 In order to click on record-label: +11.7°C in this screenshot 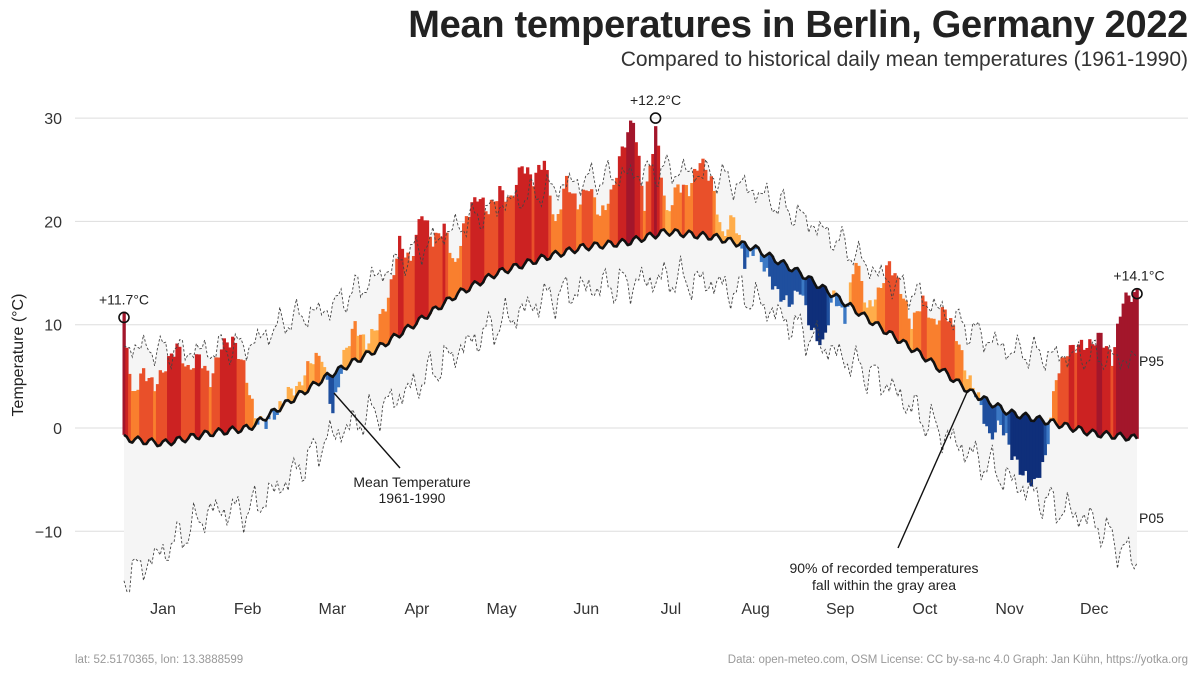, I will do `click(124, 299)`.